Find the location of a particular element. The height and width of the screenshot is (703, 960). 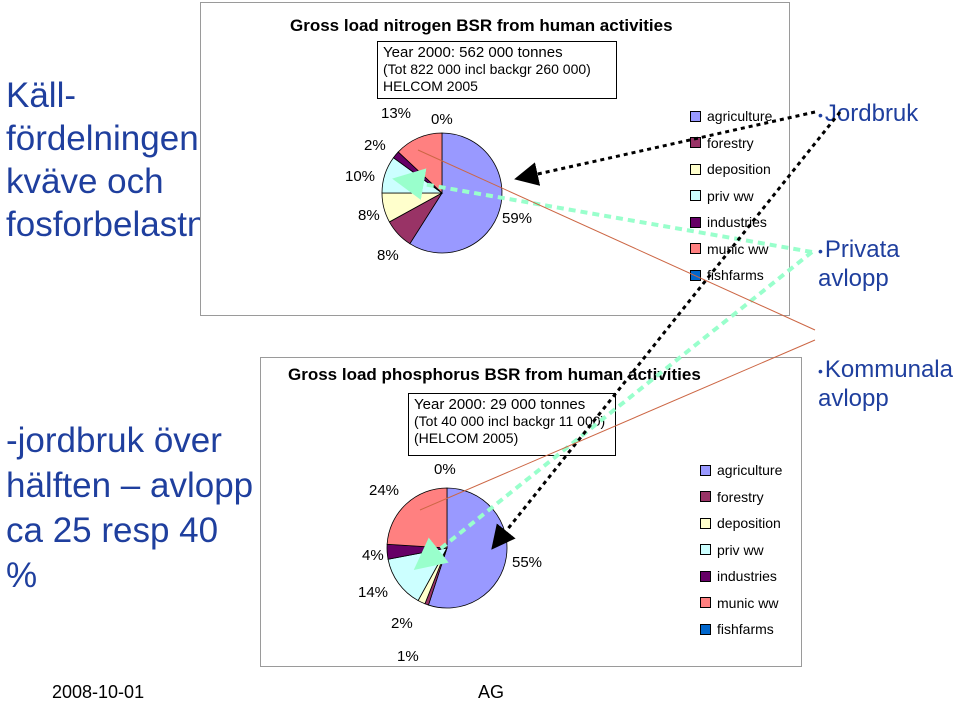

phosphorus-label-fishfarms: 0% is located at coordinates (445, 469).